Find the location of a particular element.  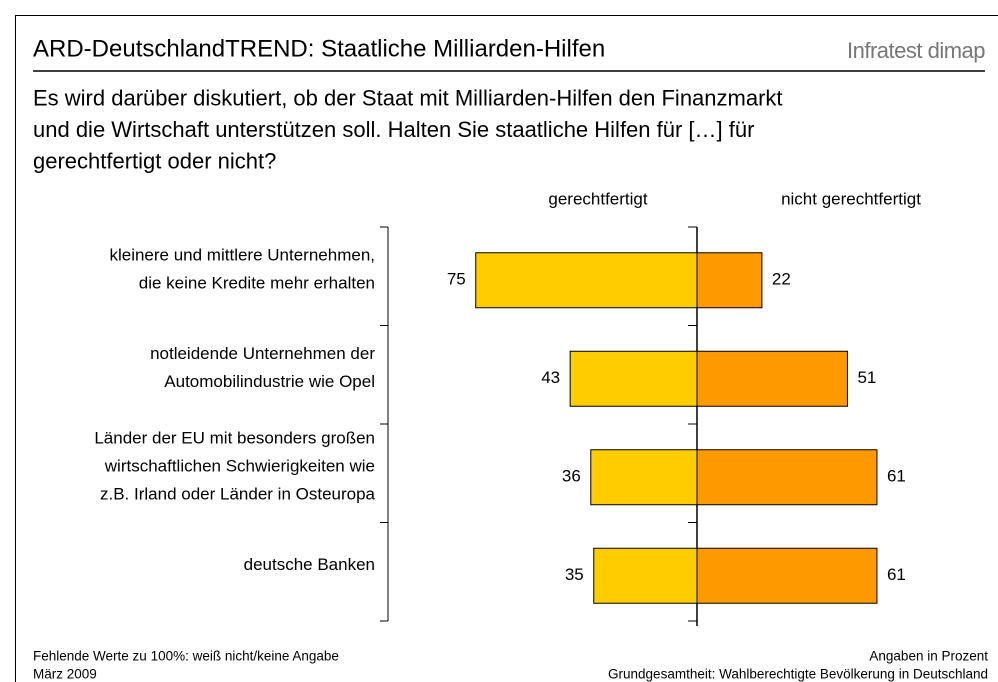

source: Infratest dimap is located at coordinates (916, 50).